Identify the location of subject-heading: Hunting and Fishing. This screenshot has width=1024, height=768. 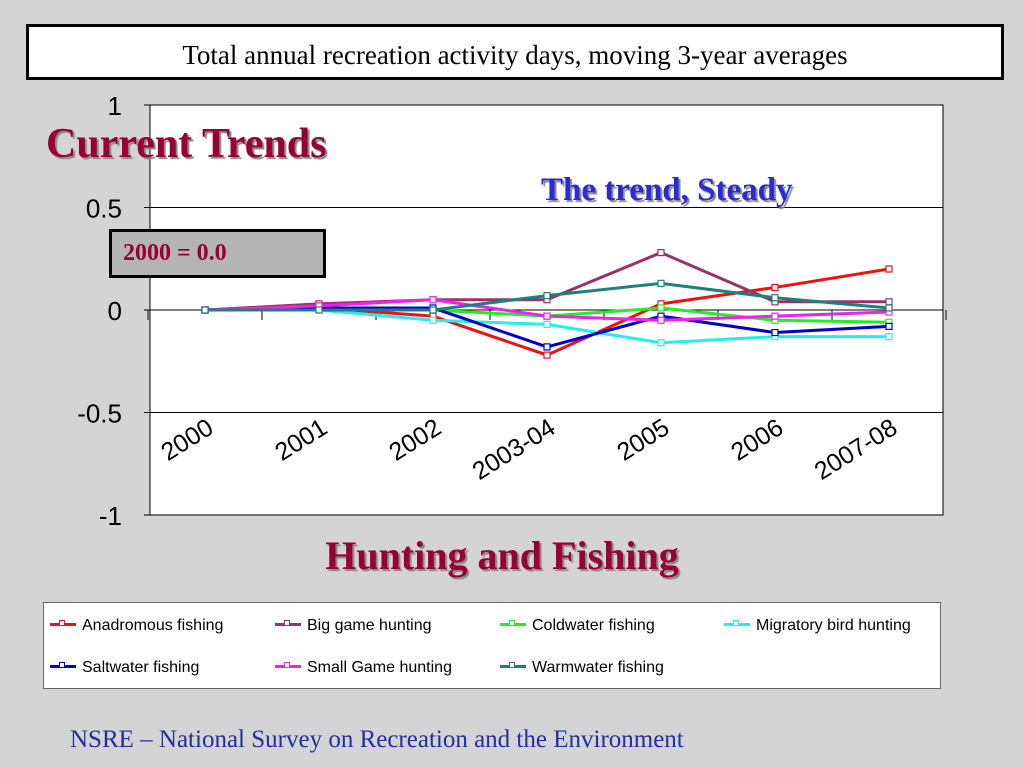
(502, 555).